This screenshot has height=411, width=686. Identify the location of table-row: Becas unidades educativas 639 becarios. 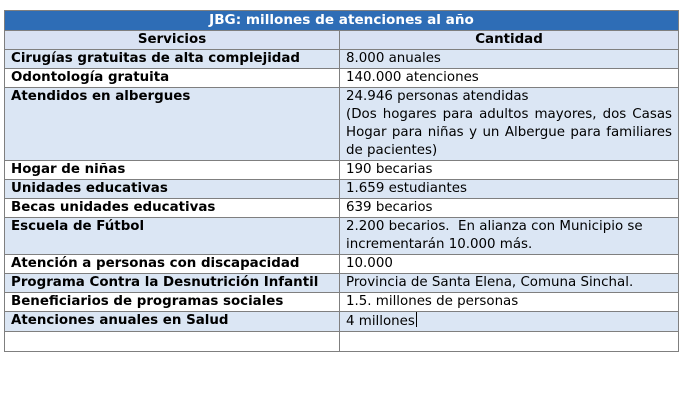
(342, 208).